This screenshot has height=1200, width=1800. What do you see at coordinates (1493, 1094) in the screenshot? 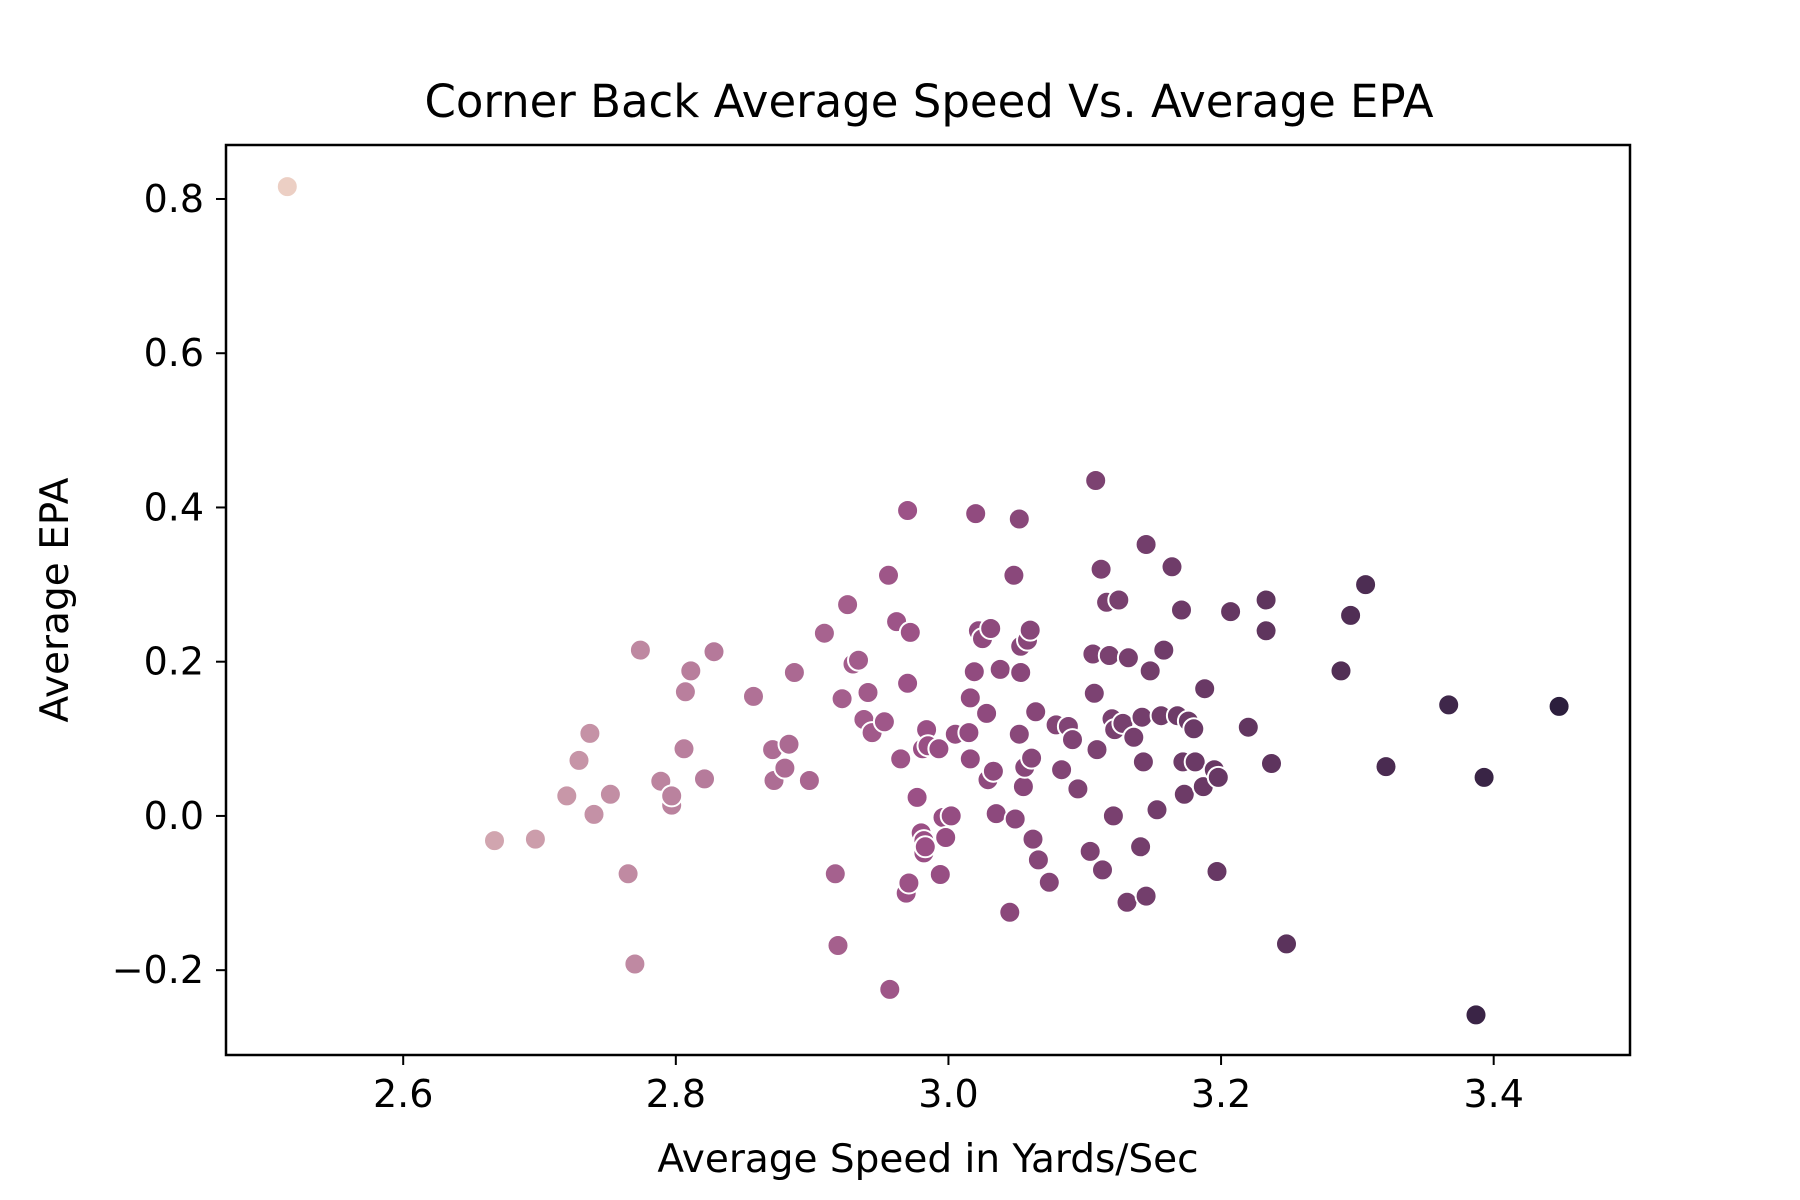
I see `x-tick-label: 3.4` at bounding box center [1493, 1094].